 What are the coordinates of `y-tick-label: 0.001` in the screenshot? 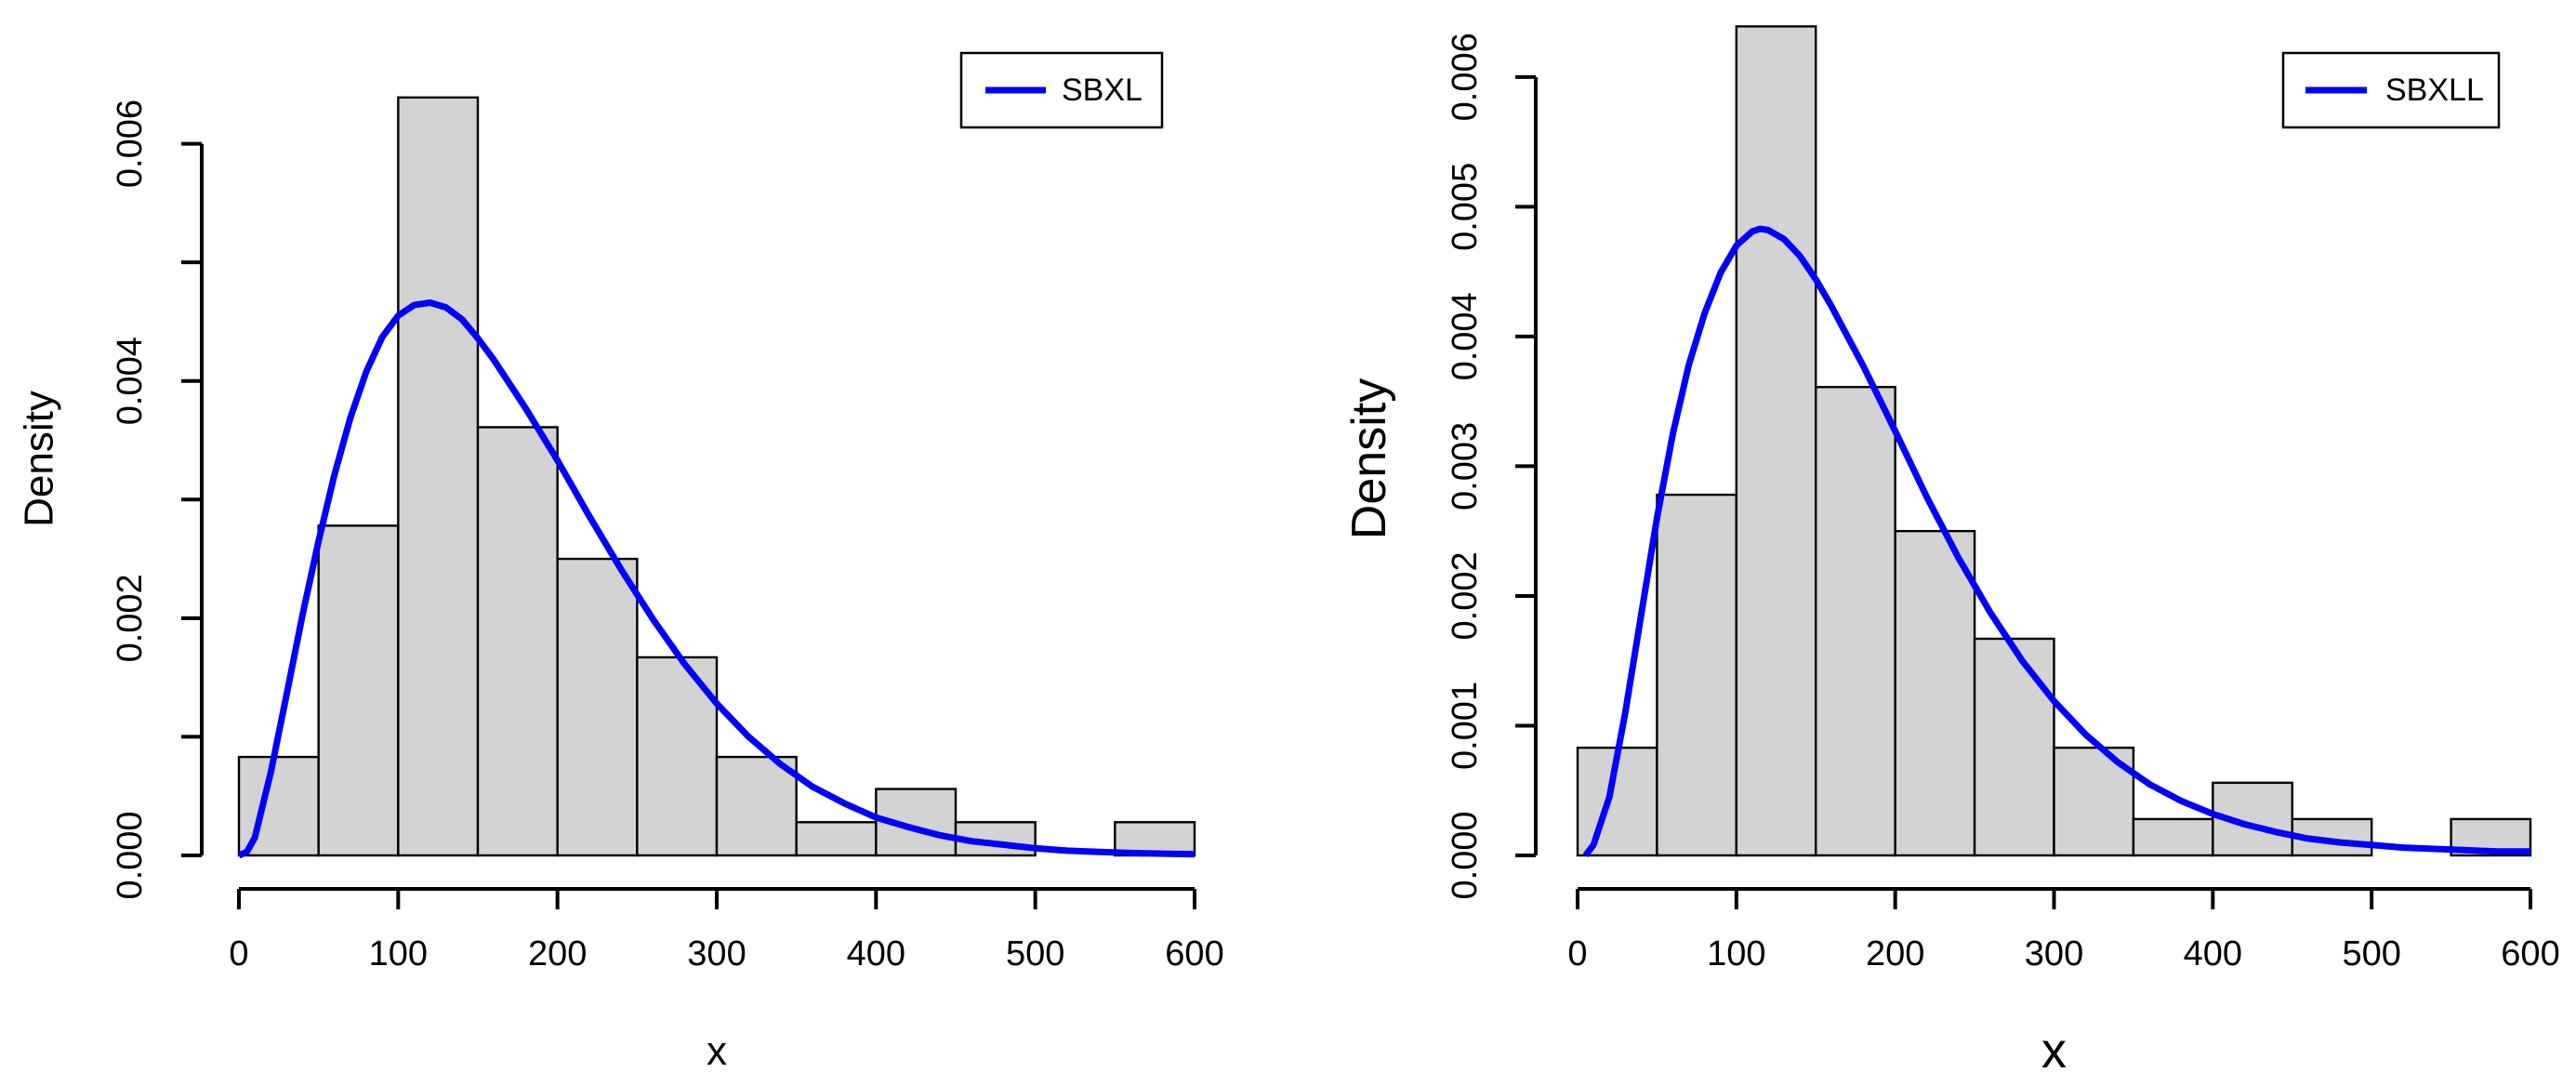 It's located at (1465, 726).